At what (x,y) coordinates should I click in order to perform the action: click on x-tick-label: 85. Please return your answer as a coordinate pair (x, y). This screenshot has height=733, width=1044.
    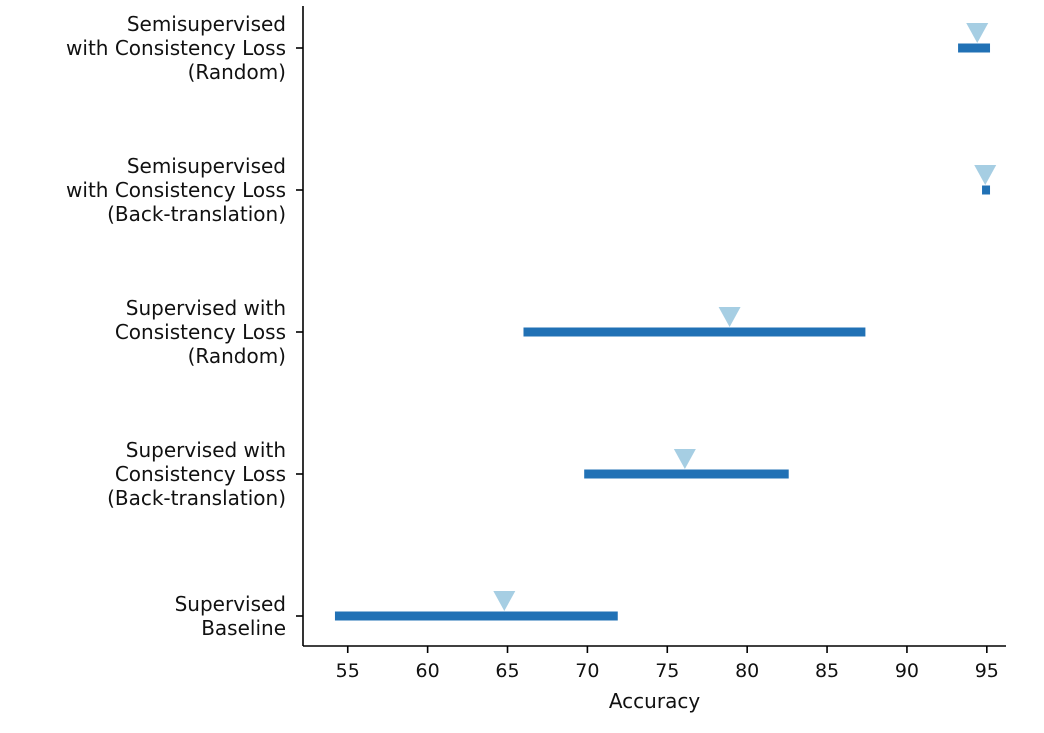
    Looking at the image, I should click on (827, 671).